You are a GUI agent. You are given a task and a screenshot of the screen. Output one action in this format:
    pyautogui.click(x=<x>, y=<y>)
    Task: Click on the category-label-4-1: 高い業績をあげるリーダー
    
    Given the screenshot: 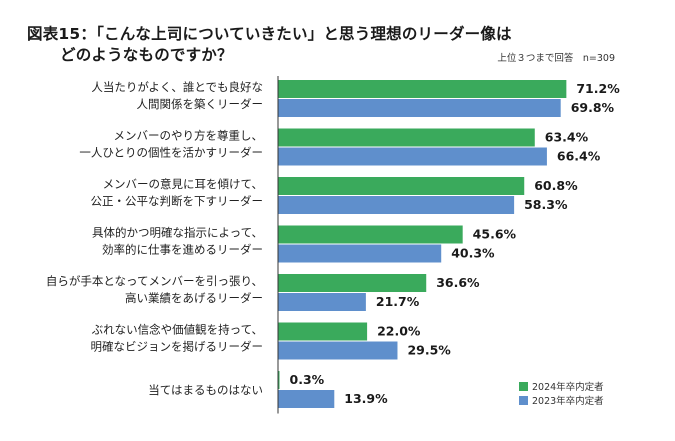 What is the action you would take?
    pyautogui.click(x=194, y=298)
    